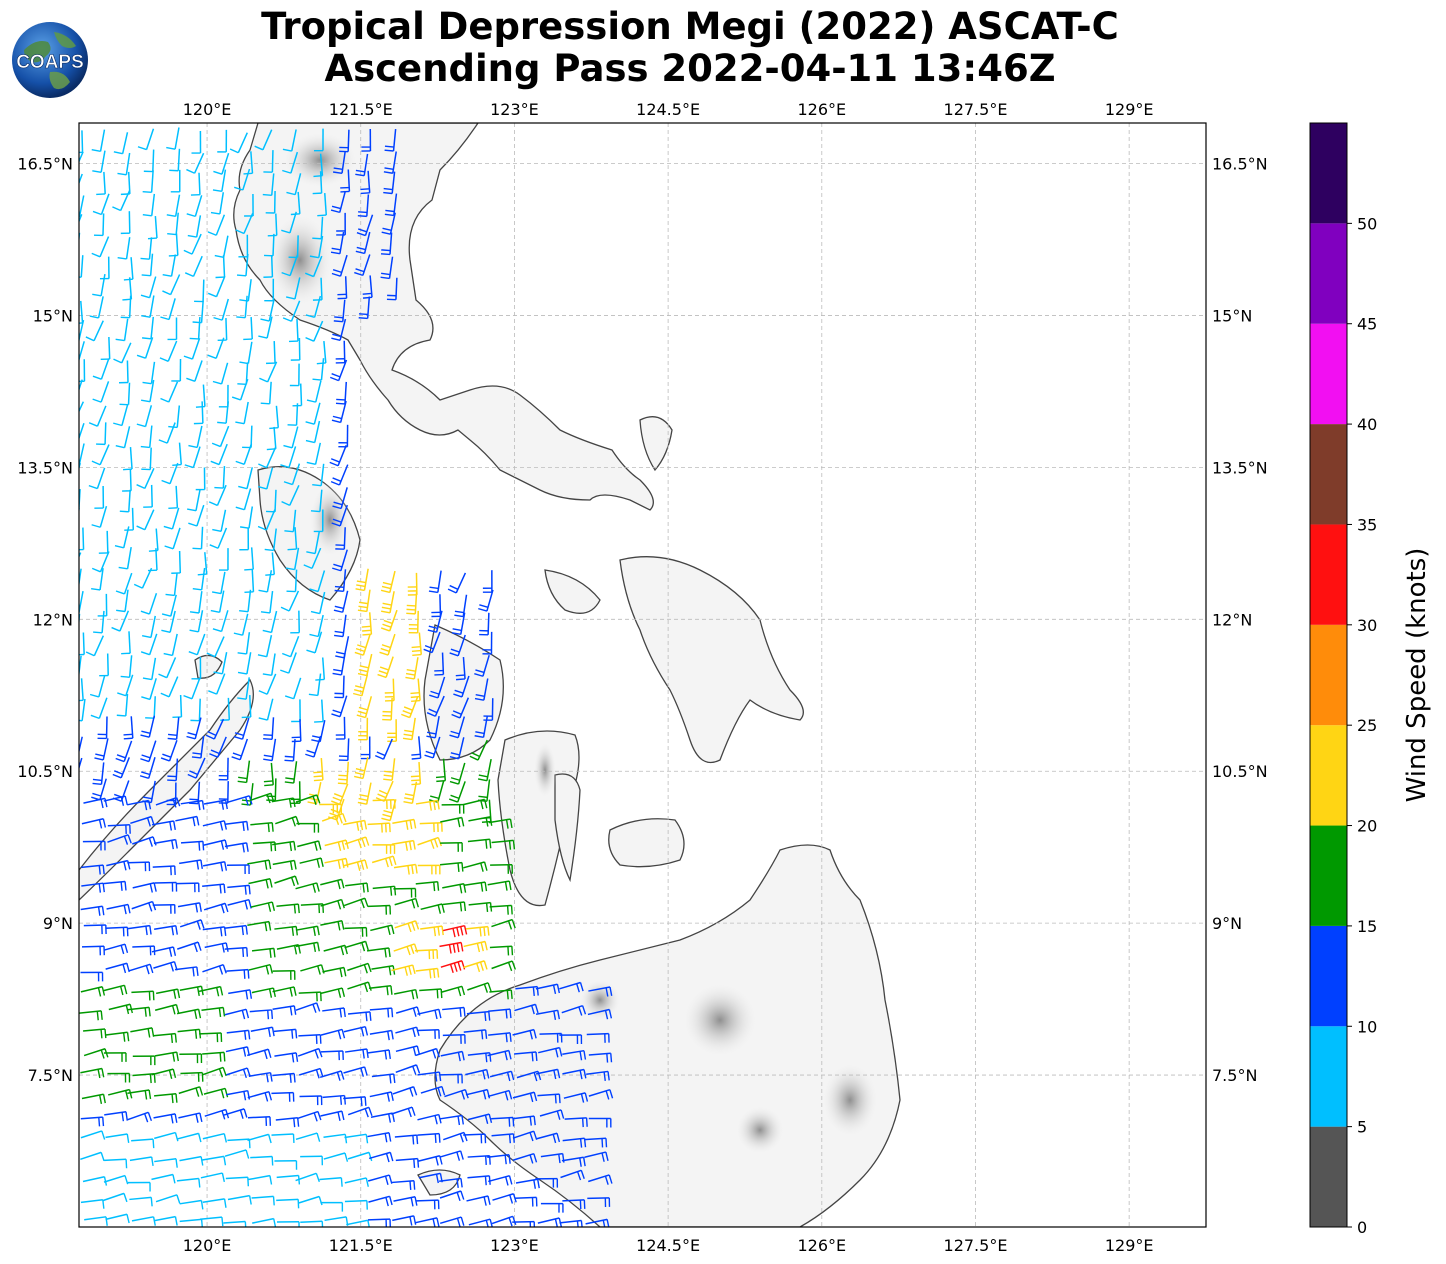 The height and width of the screenshot is (1264, 1446). Describe the element at coordinates (45, 467) in the screenshot. I see `lat-tick-left: 13.5°N` at that location.